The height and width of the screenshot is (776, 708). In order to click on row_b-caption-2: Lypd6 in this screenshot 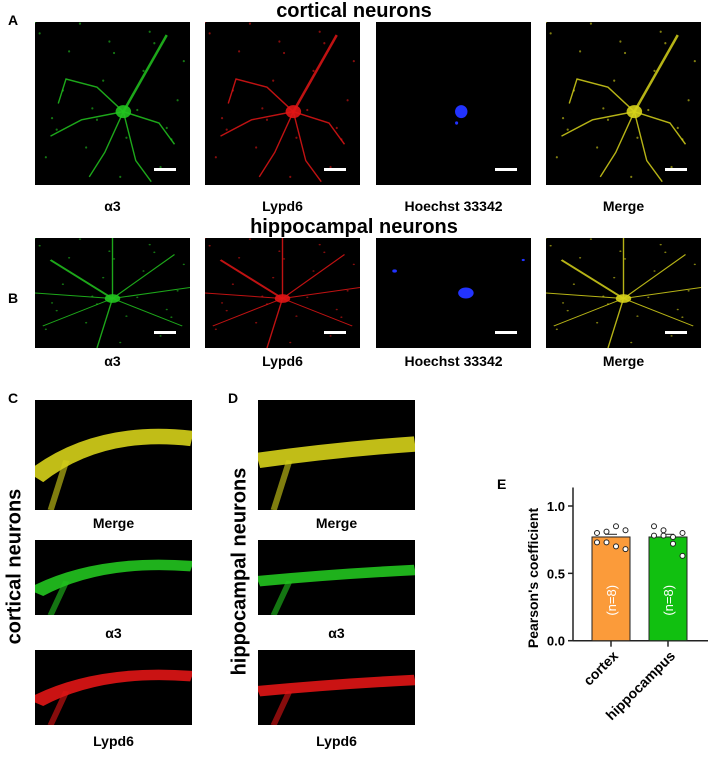, I will do `click(282, 361)`.